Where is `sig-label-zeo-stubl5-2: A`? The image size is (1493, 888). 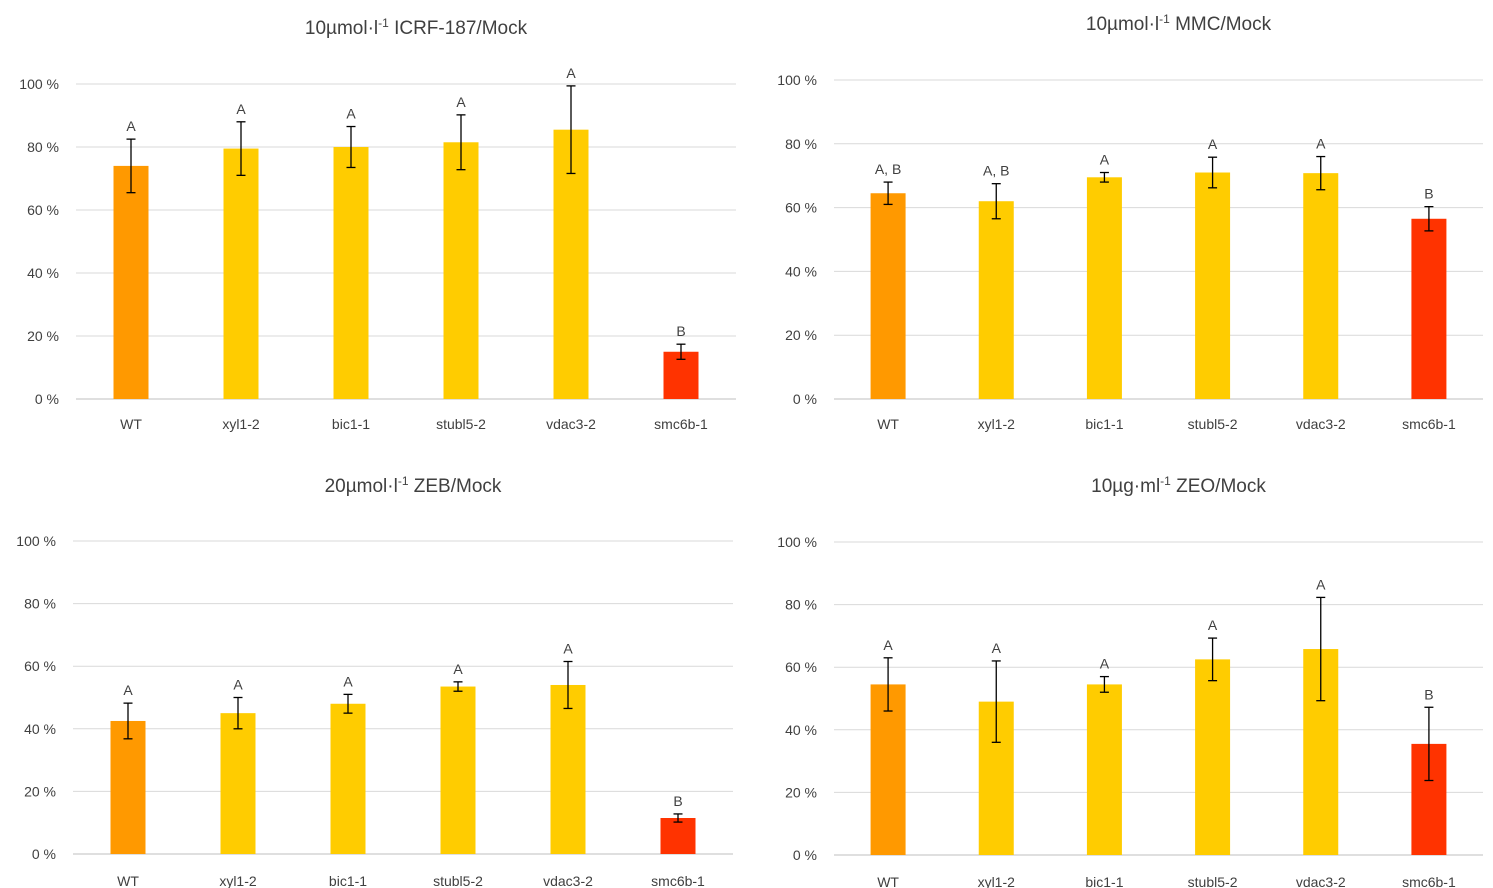
sig-label-zeo-stubl5-2: A is located at coordinates (1213, 625).